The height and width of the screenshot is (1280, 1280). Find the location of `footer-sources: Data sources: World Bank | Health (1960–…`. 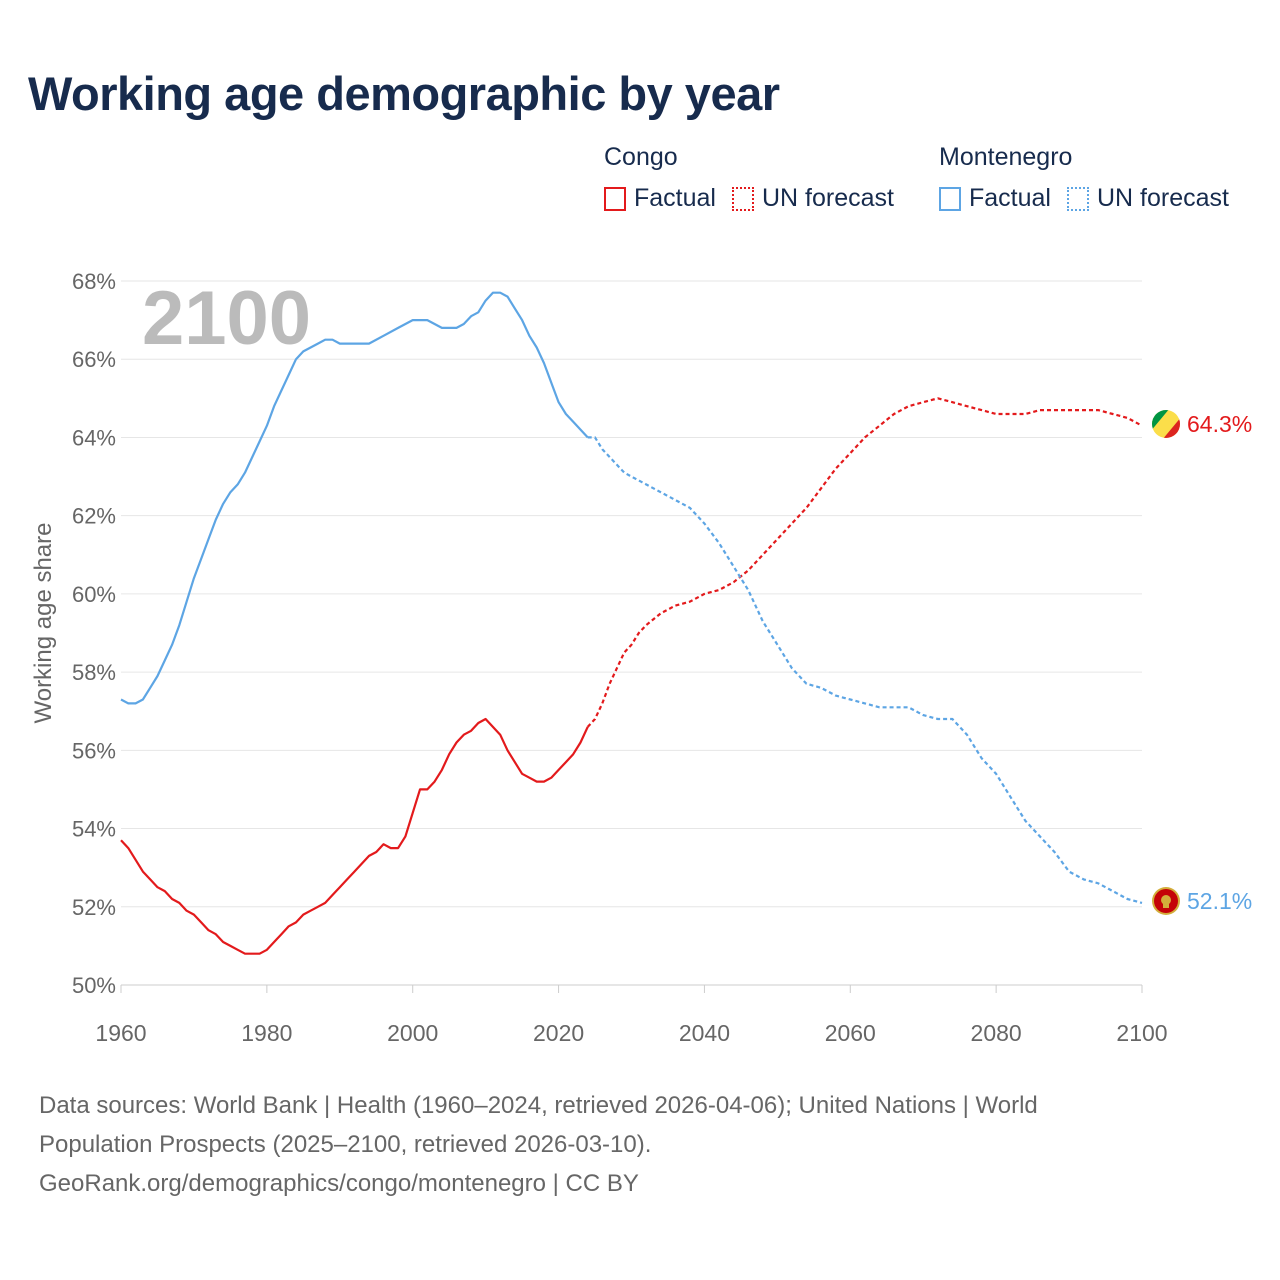

footer-sources: Data sources: World Bank | Health (1960–… is located at coordinates (639, 1144).